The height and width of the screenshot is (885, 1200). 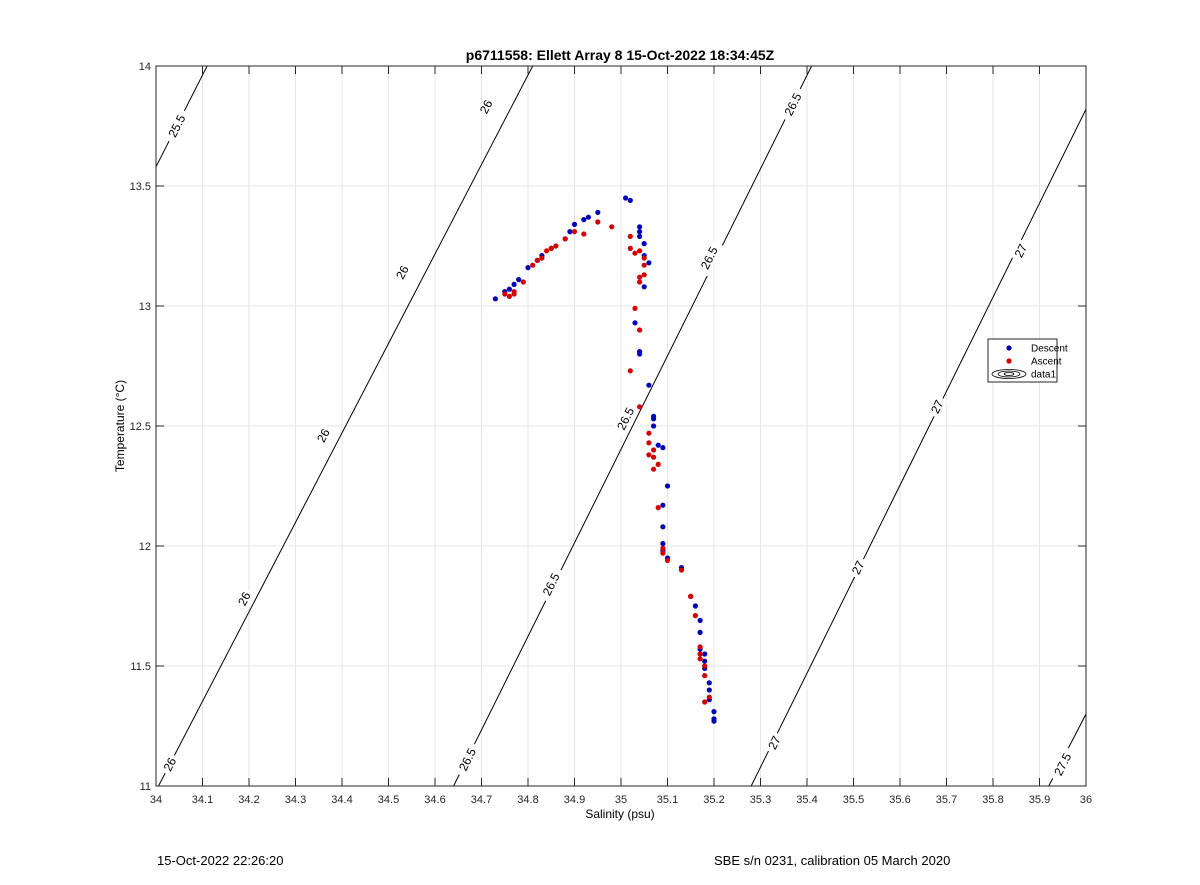 I want to click on legend-contour-icon, so click(x=1009, y=374).